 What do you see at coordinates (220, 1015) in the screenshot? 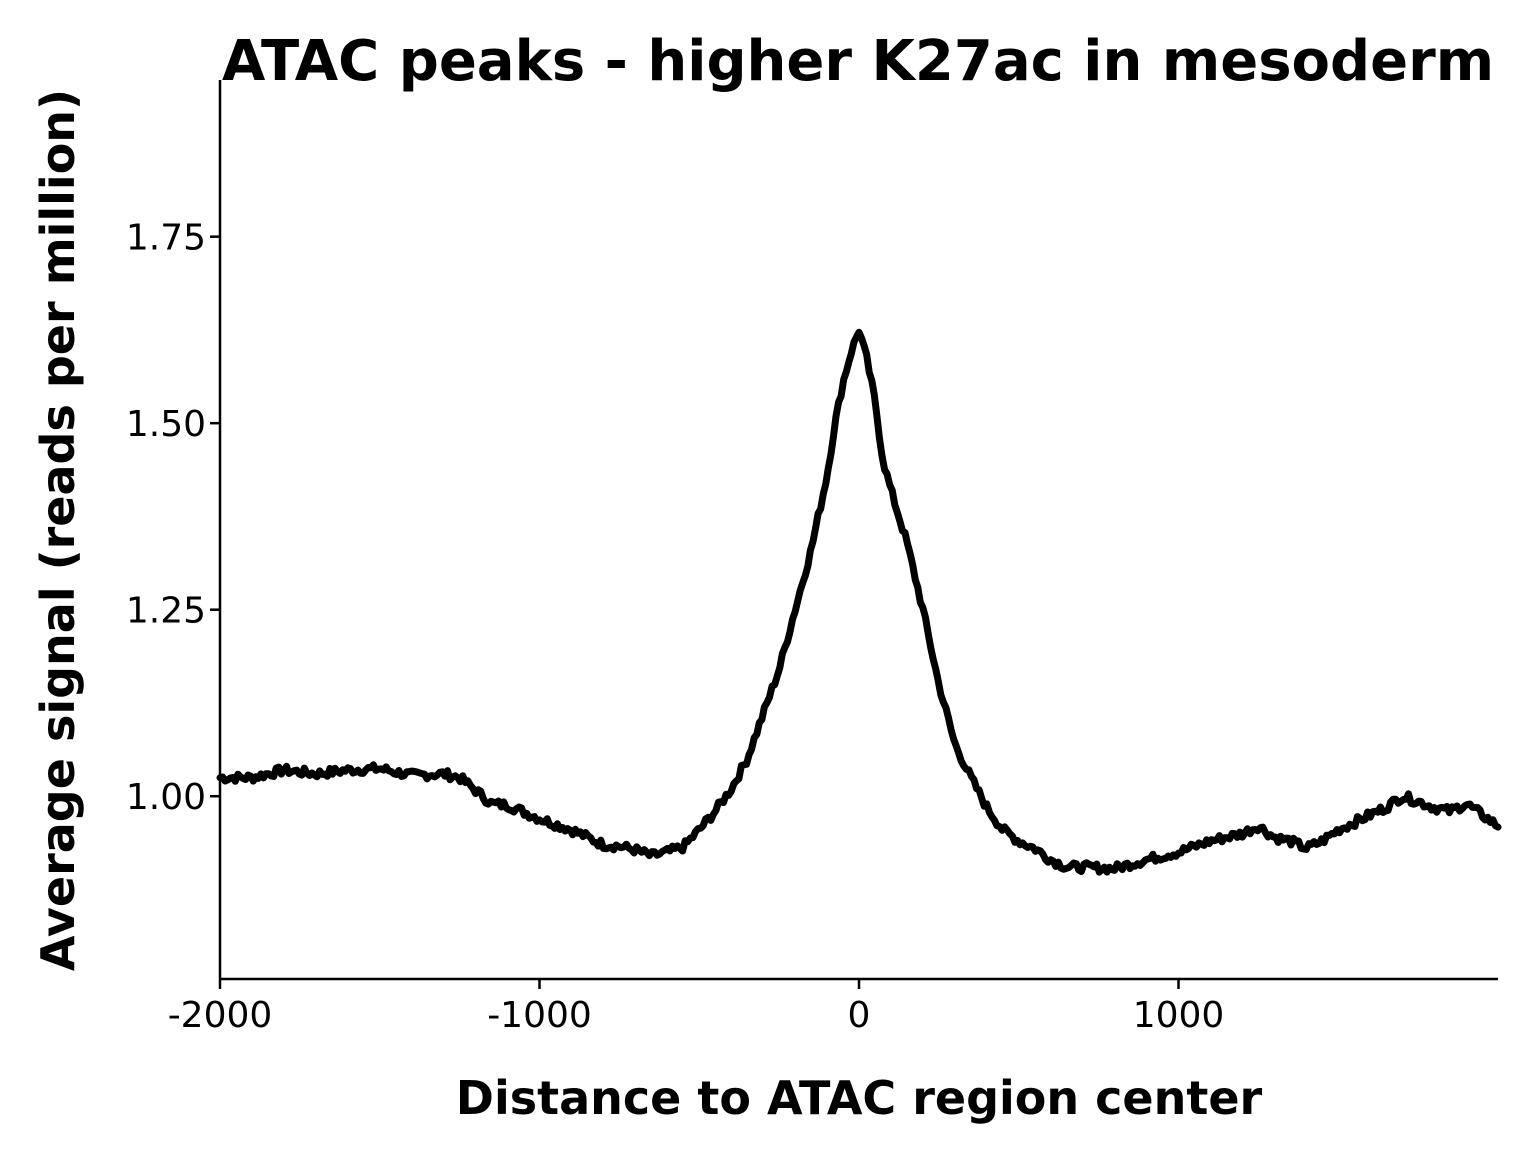
I see `x-tick-label: -2000` at bounding box center [220, 1015].